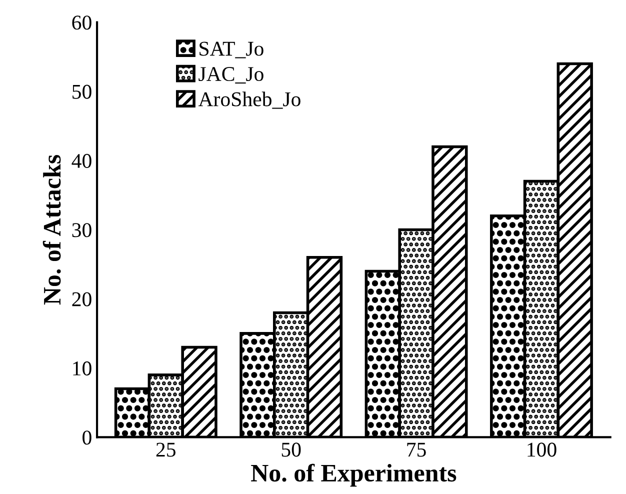 This screenshot has width=626, height=494. I want to click on y-axis-title: No. of Attacks, so click(51, 229).